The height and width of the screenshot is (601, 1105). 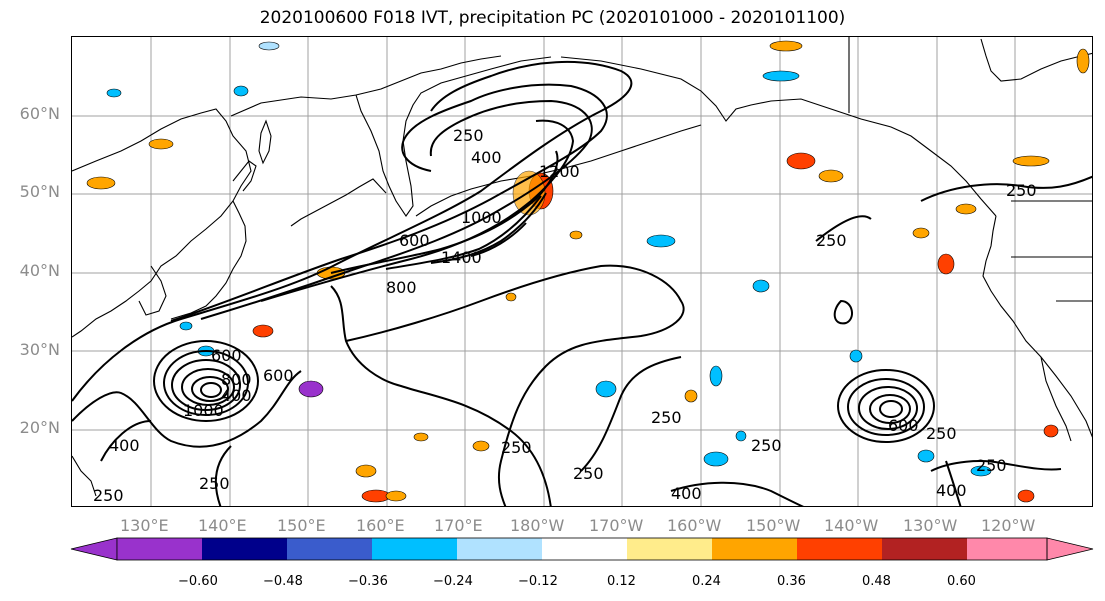 I want to click on lat-label-30n: 30°N, so click(x=39, y=349).